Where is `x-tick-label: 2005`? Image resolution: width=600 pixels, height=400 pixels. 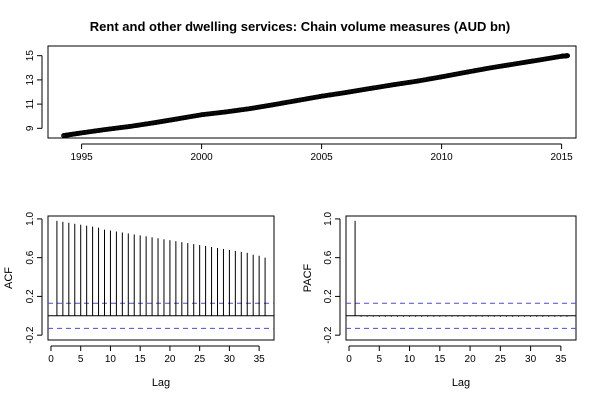
x-tick-label: 2005 is located at coordinates (321, 157).